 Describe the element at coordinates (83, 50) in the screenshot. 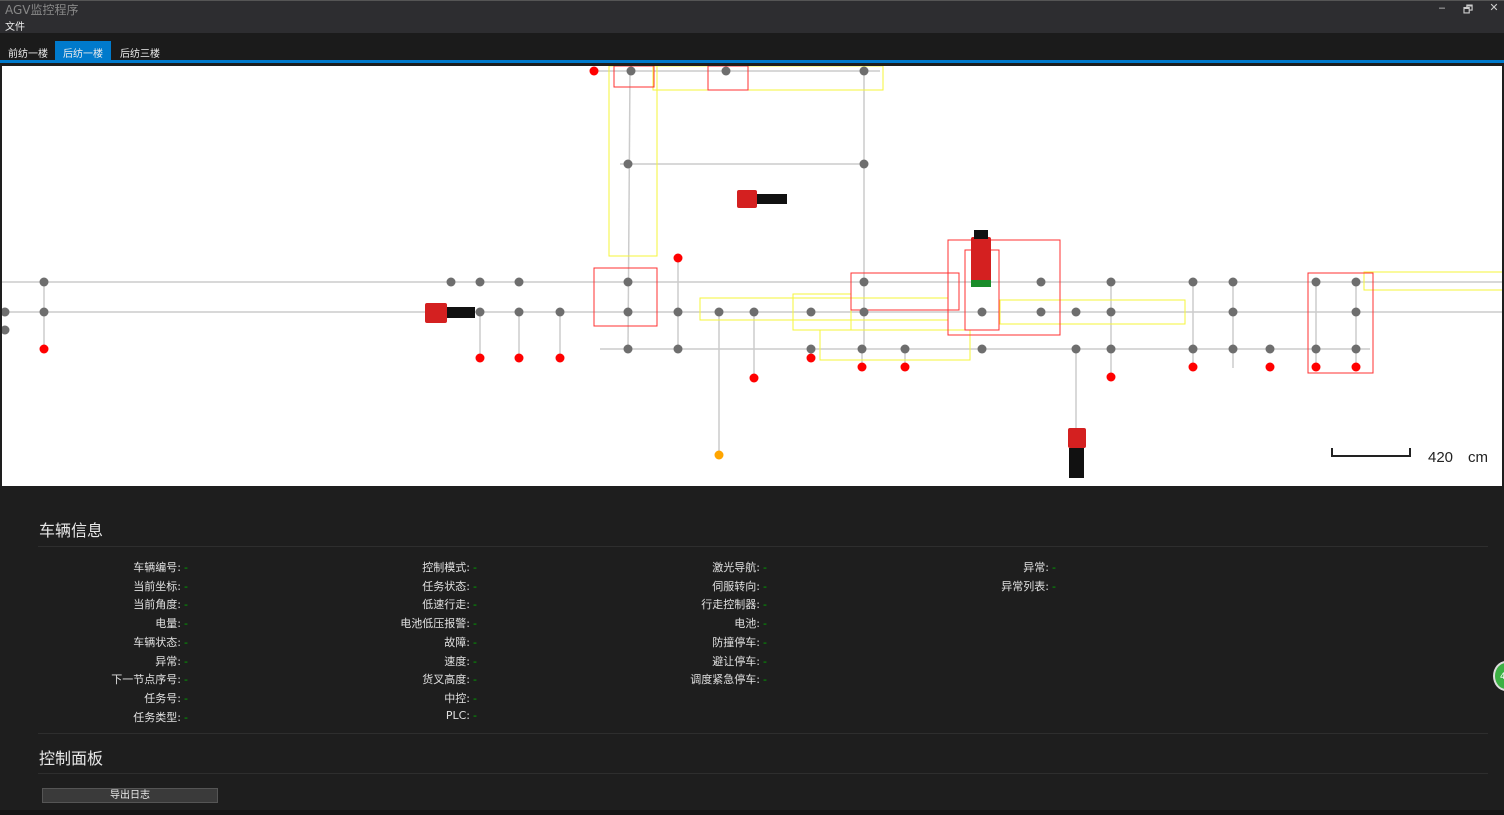

I see `tab-floor-2: 后纺一楼` at that location.